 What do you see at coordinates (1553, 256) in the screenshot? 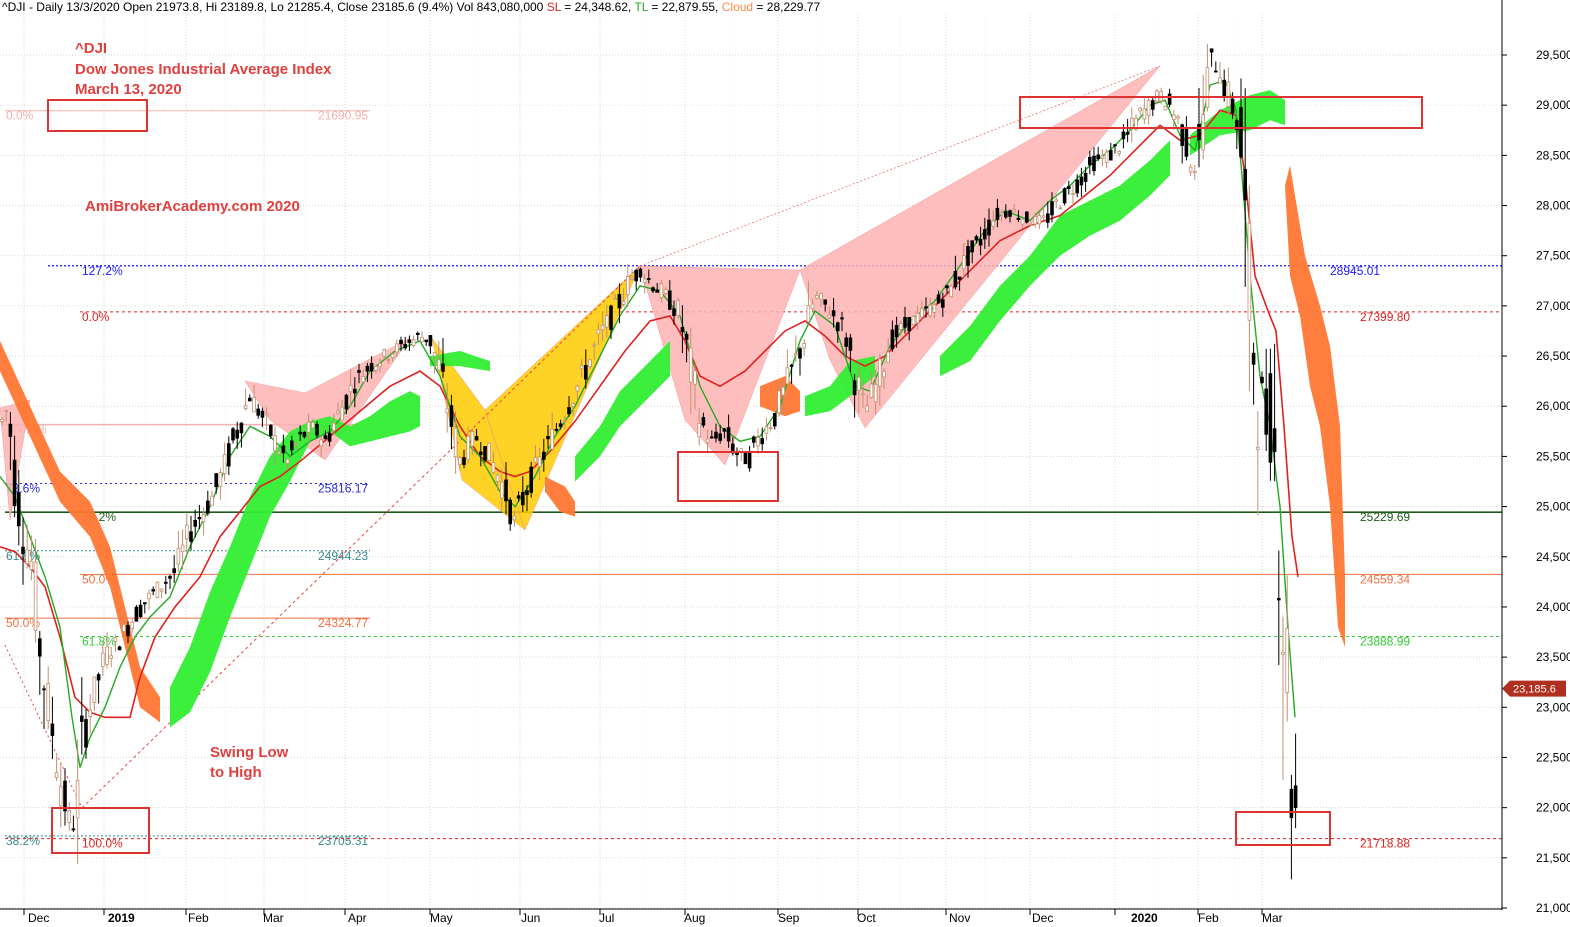
I see `y-tick-label: 27,500` at bounding box center [1553, 256].